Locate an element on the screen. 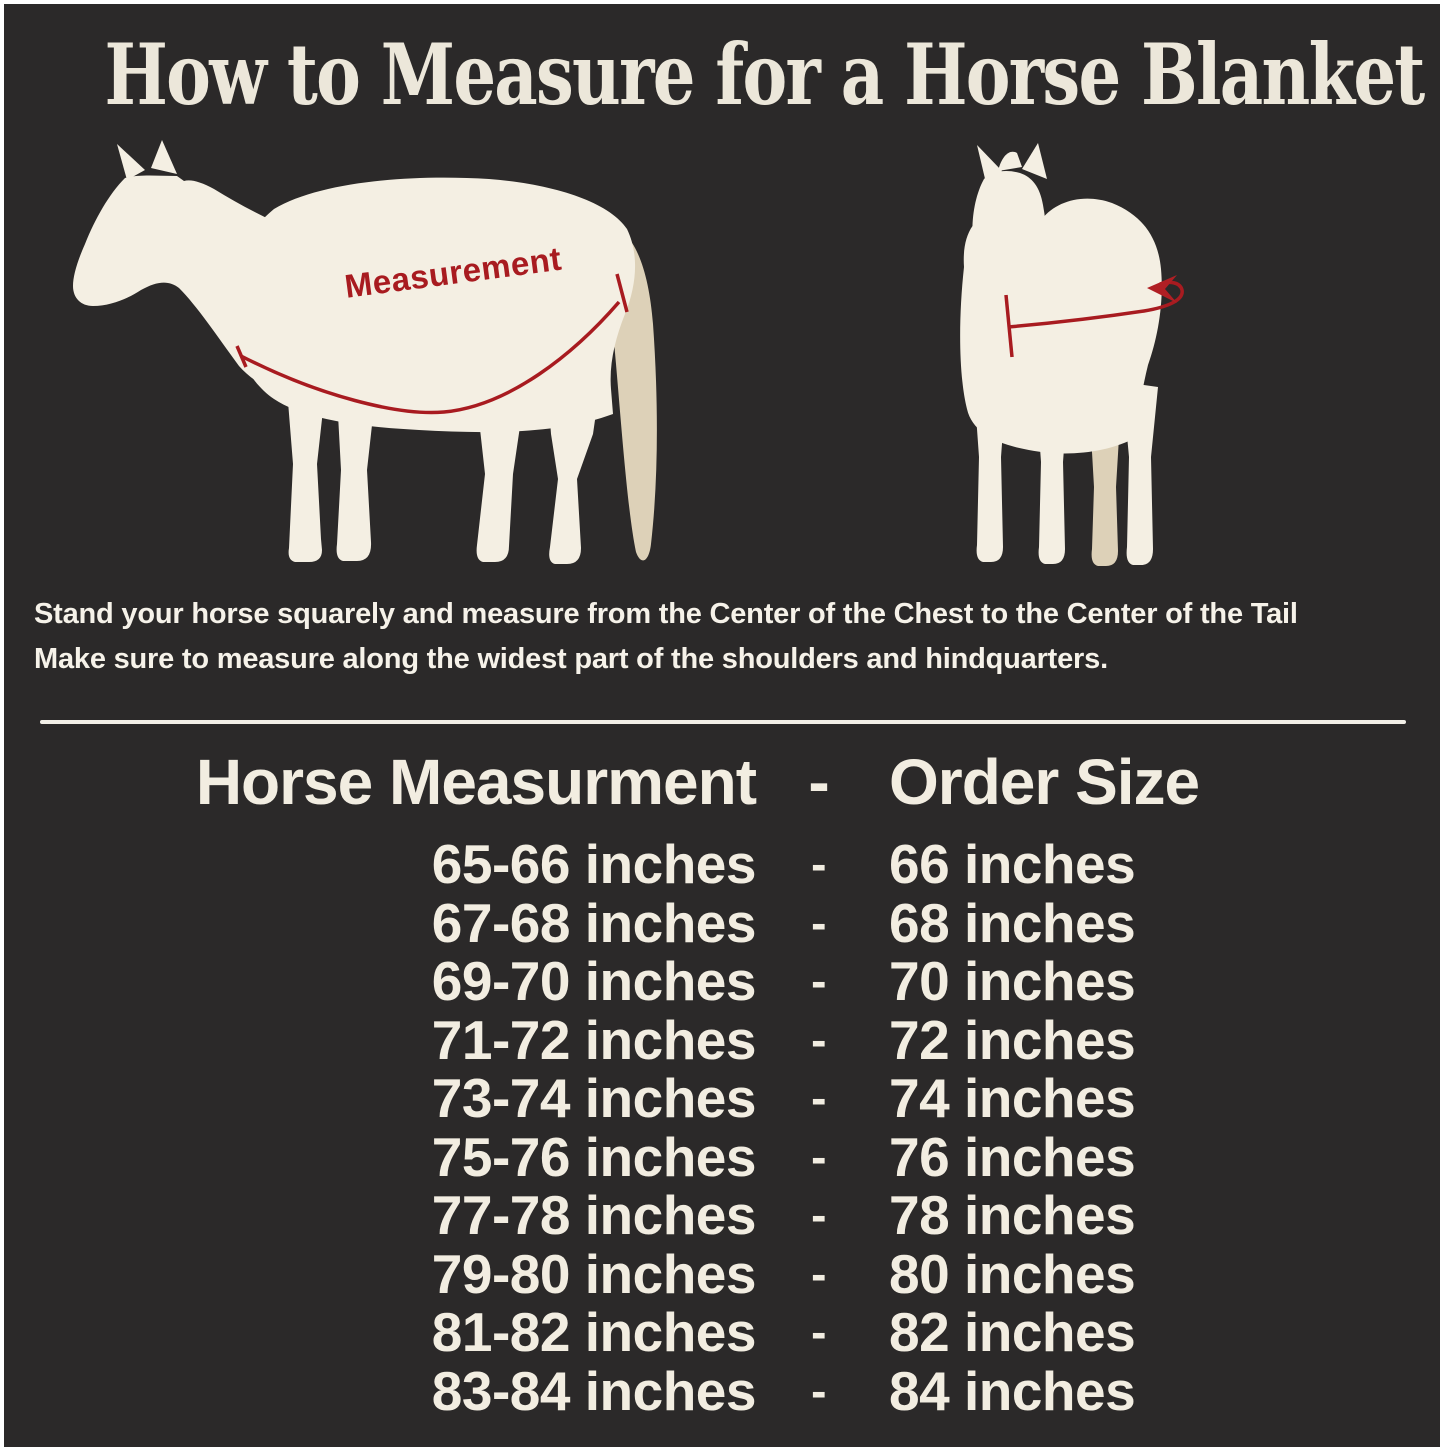 This screenshot has width=1445, height=1454. size-row: 71-72 inches - 72 inches is located at coordinates (722, 1039).